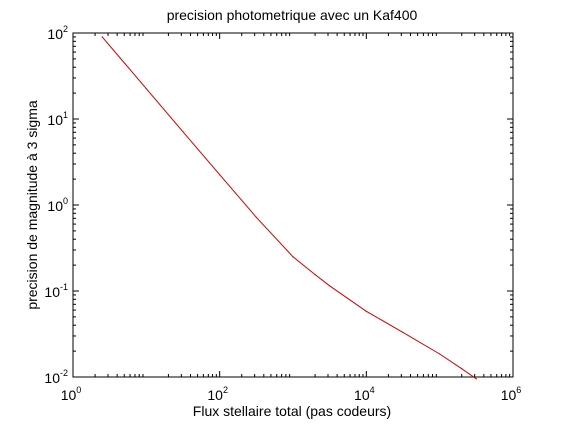 The width and height of the screenshot is (567, 430). What do you see at coordinates (217, 394) in the screenshot?
I see `x-tick-label: 10²` at bounding box center [217, 394].